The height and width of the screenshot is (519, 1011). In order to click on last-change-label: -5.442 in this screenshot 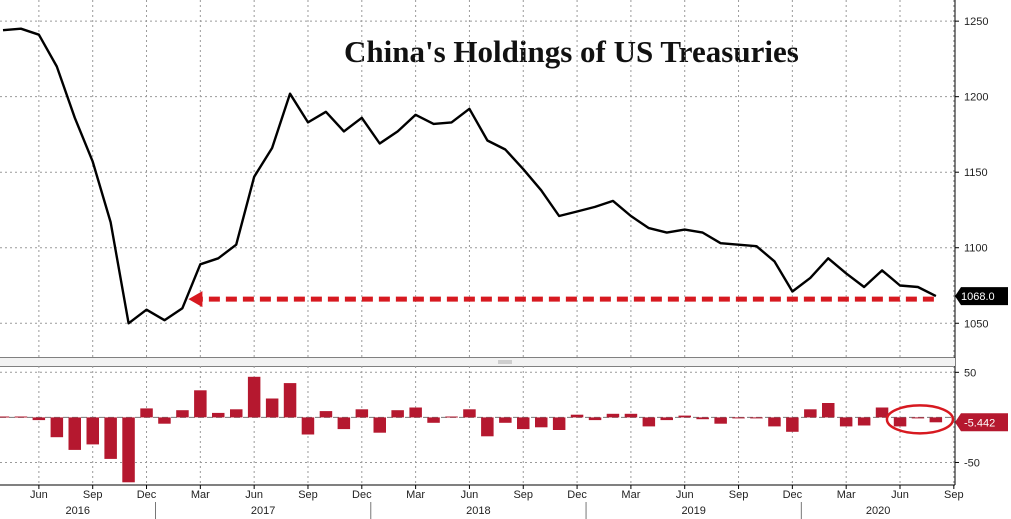, I will do `click(979, 423)`.